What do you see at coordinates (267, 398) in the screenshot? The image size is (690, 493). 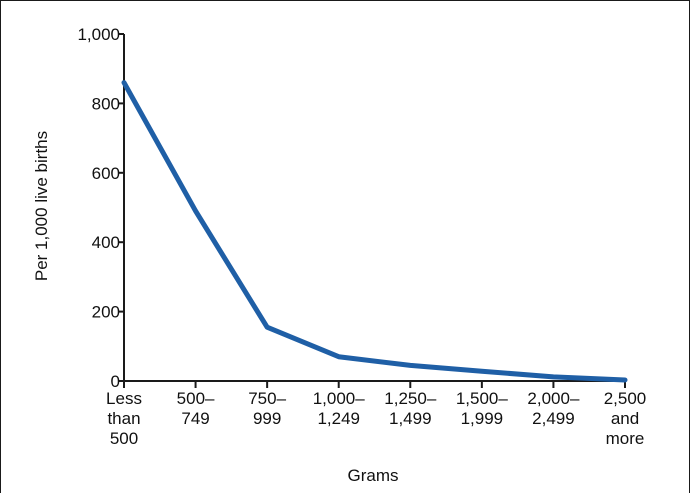 I see `x-tick-label-line: 750–` at bounding box center [267, 398].